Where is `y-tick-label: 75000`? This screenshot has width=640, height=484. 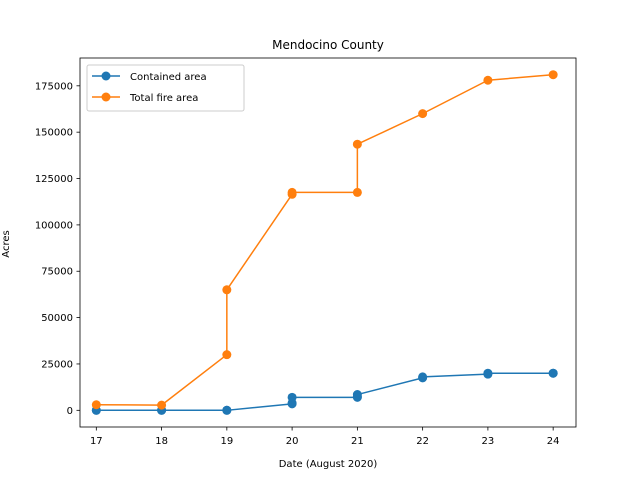 y-tick-label: 75000 is located at coordinates (57, 272).